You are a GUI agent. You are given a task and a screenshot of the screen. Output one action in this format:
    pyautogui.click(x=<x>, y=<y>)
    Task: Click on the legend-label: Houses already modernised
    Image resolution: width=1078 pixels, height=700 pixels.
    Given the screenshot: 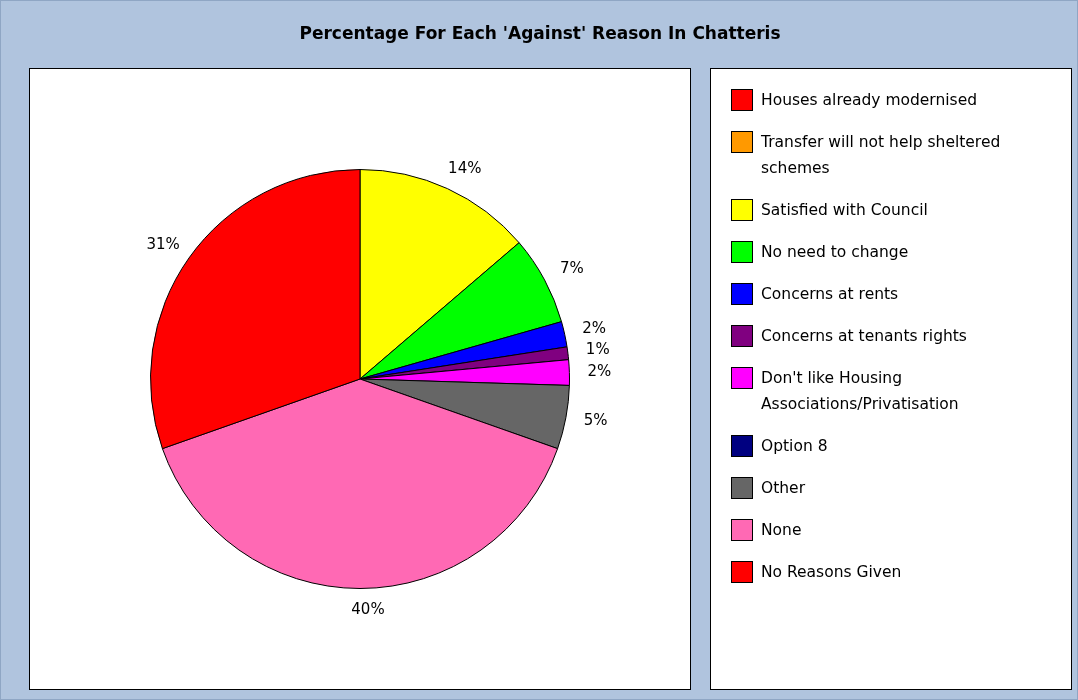 What is the action you would take?
    pyautogui.click(x=869, y=100)
    